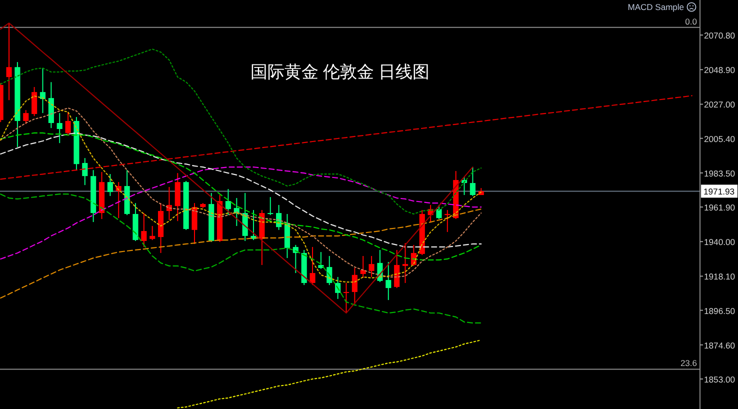 This screenshot has height=409, width=738. What do you see at coordinates (656, 7) in the screenshot?
I see `annotation: MACD Sample` at bounding box center [656, 7].